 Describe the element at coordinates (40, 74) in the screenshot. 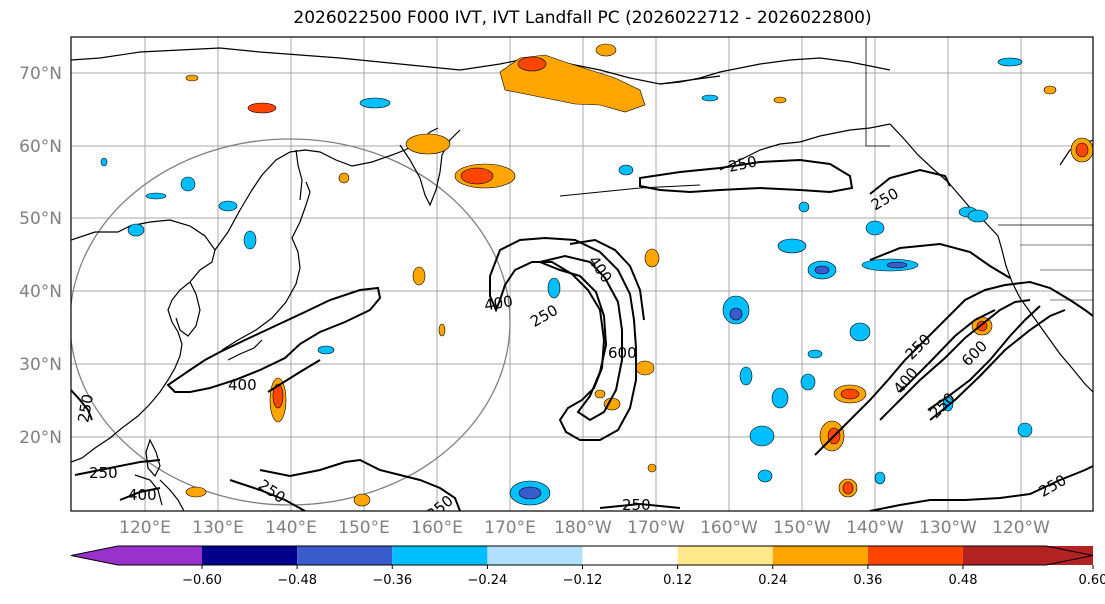

I see `lat-label: 70°N` at that location.